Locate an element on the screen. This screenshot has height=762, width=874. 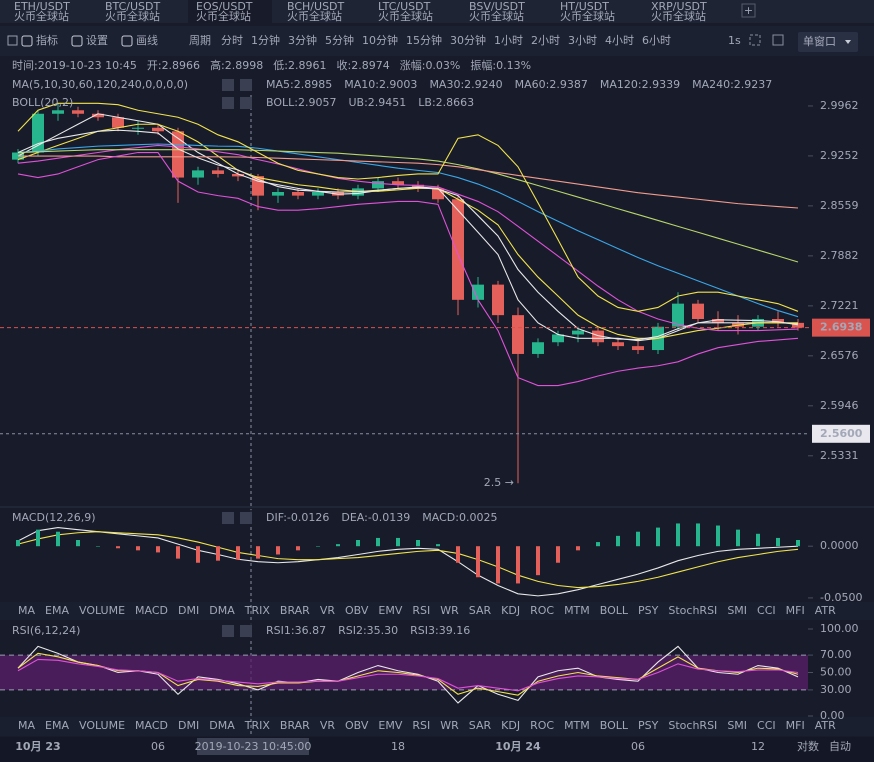
period: 5分钟 is located at coordinates (339, 40).